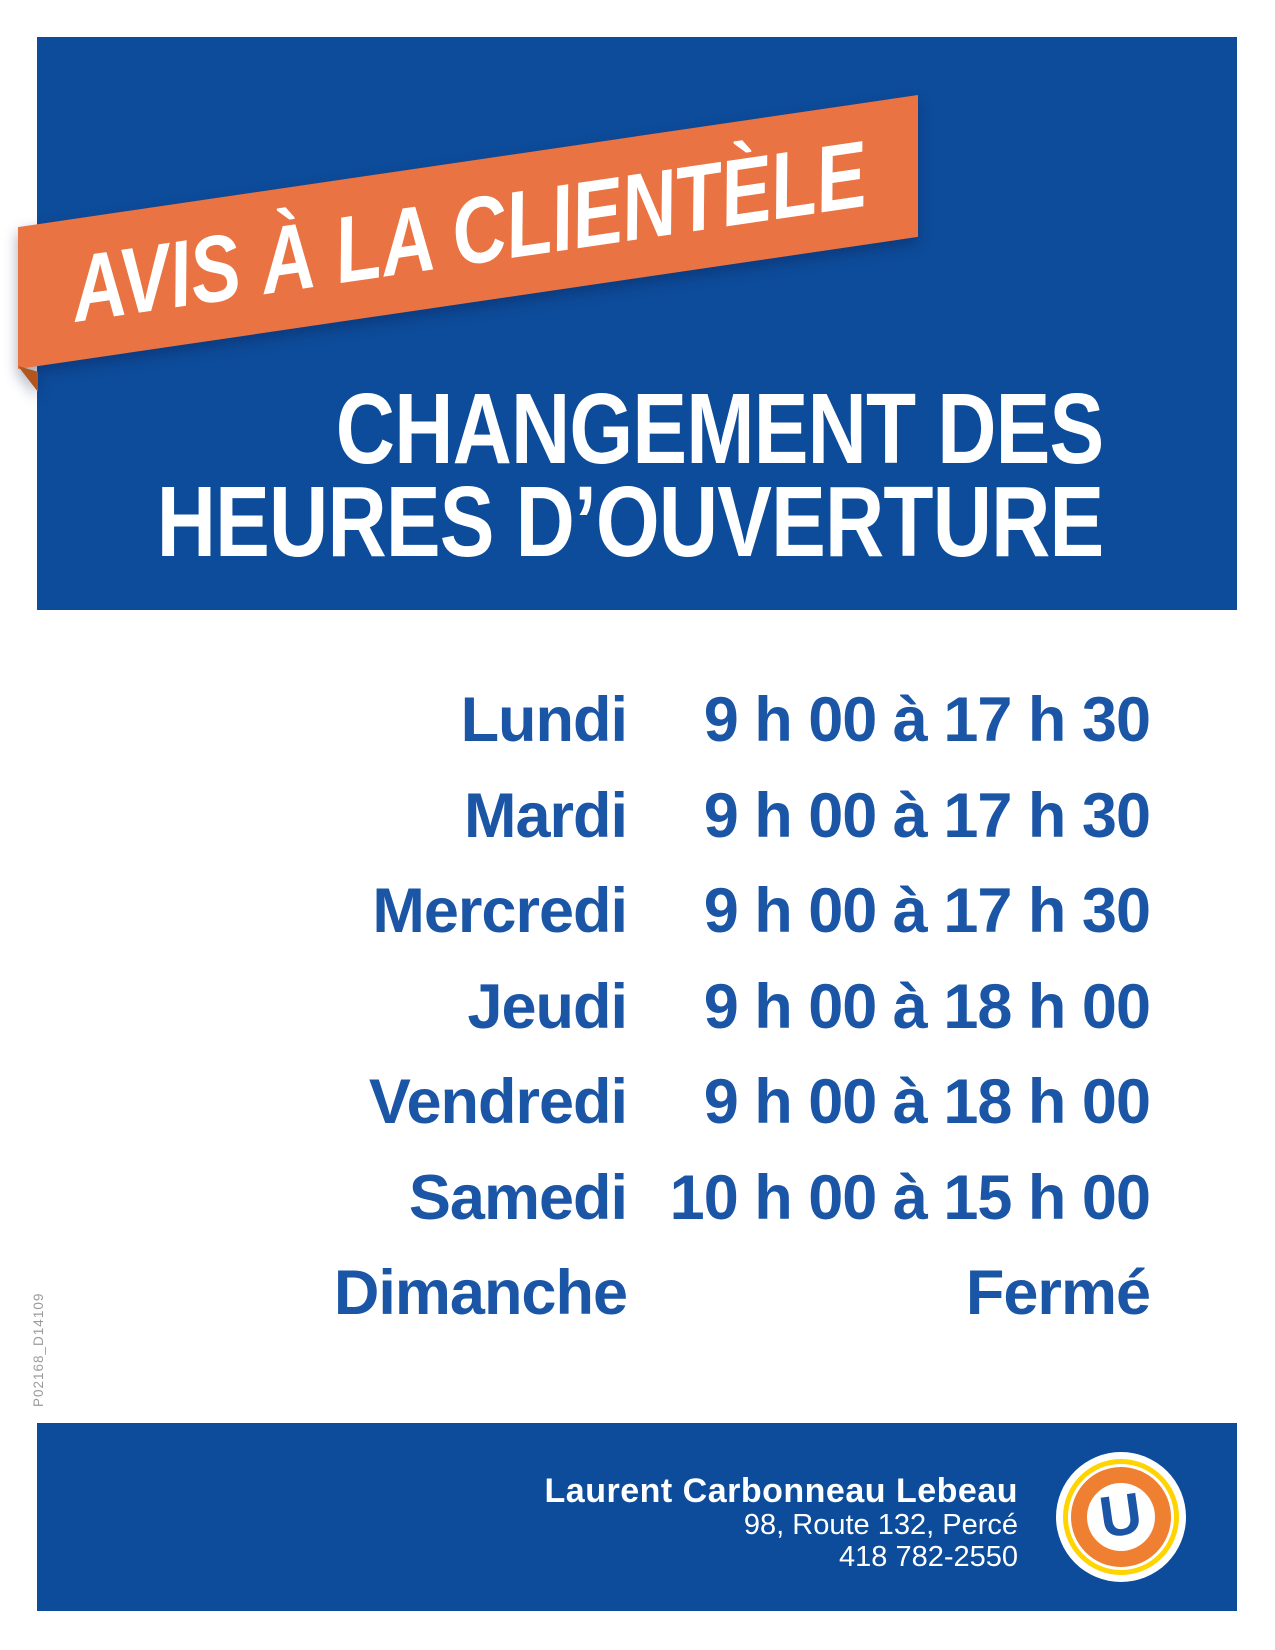 This screenshot has height=1650, width=1275. Describe the element at coordinates (518, 1197) in the screenshot. I see `schedule-day: Samedi` at that location.